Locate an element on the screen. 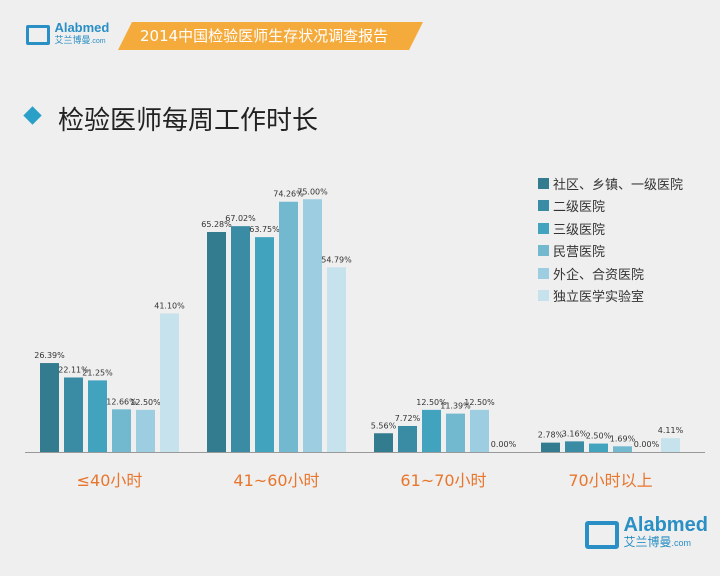 The width and height of the screenshot is (720, 576). data-label: 2.78% is located at coordinates (551, 435).